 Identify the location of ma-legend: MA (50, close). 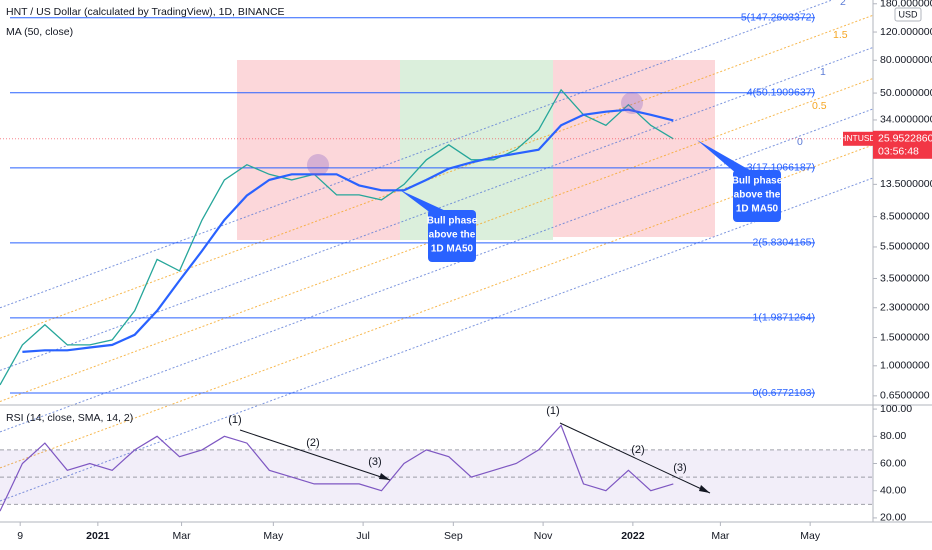
(39, 32).